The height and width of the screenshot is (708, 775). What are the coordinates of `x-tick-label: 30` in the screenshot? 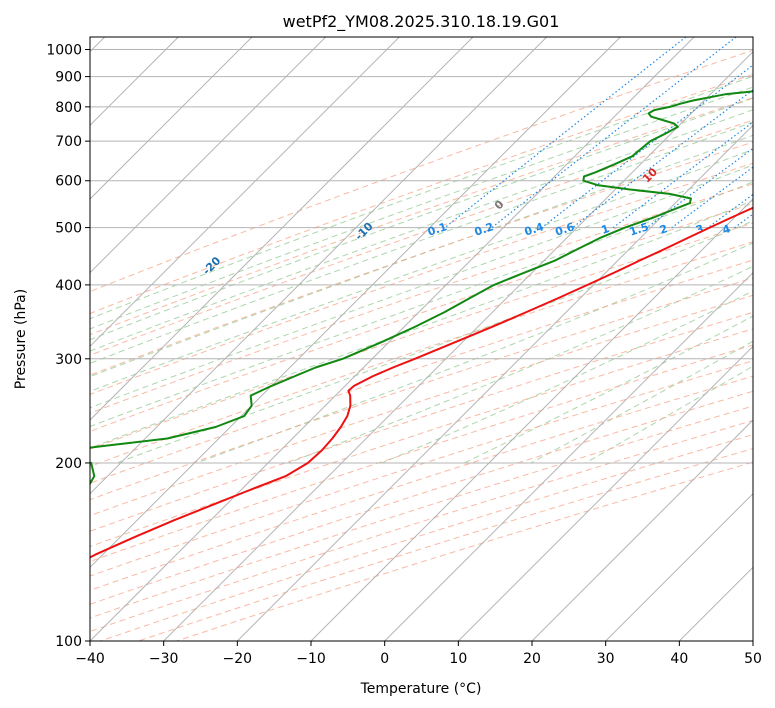 It's located at (606, 659).